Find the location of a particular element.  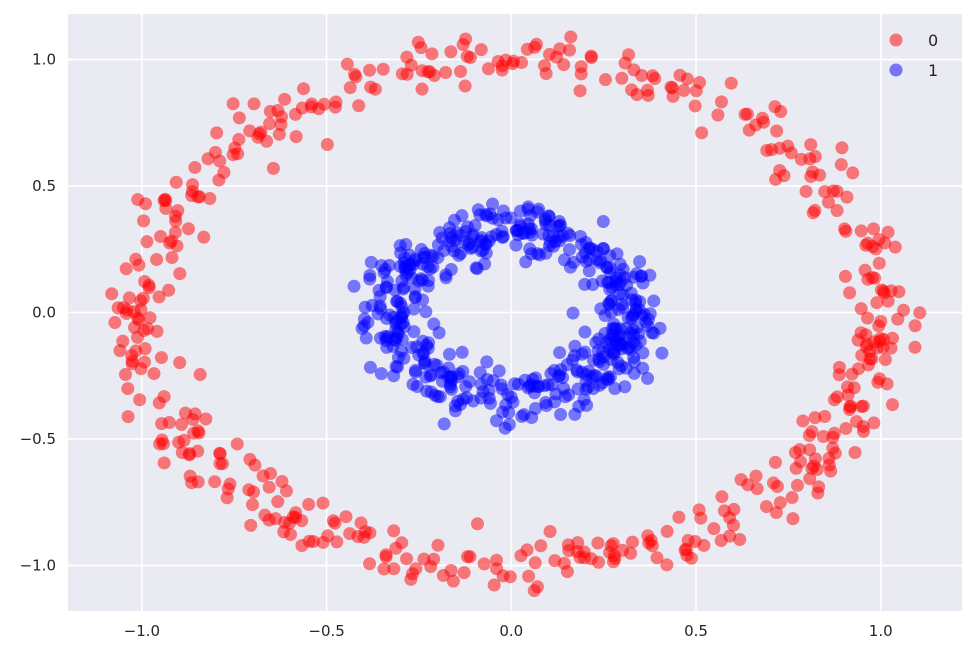

y-tick-label: 0.5 is located at coordinates (44, 186).